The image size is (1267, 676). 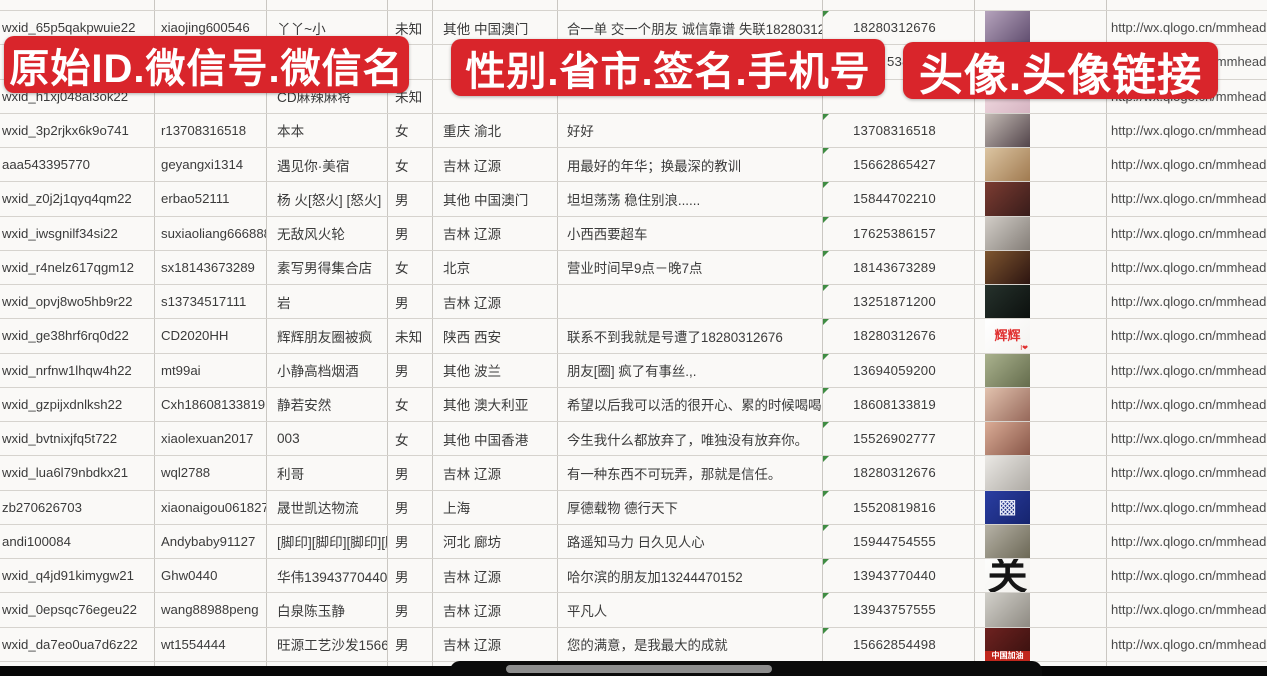 I want to click on cell-wechat-name: 小静高档烟酒, so click(x=327, y=370).